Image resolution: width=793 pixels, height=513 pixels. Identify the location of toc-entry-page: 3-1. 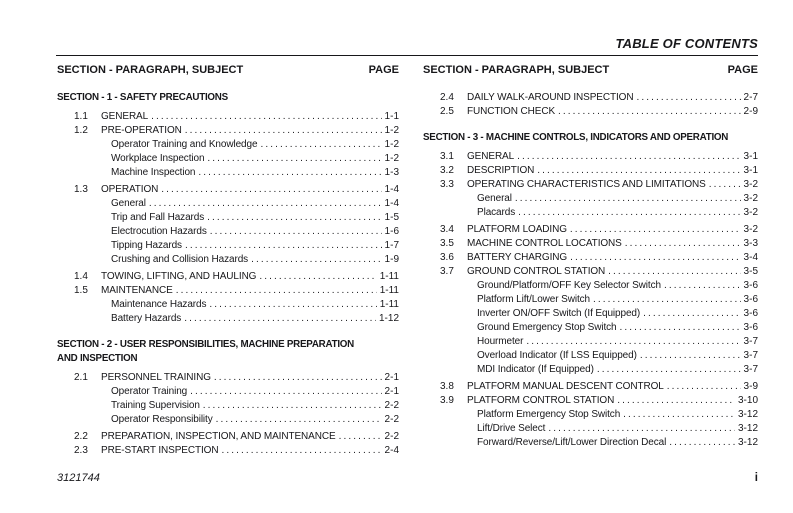
(750, 156).